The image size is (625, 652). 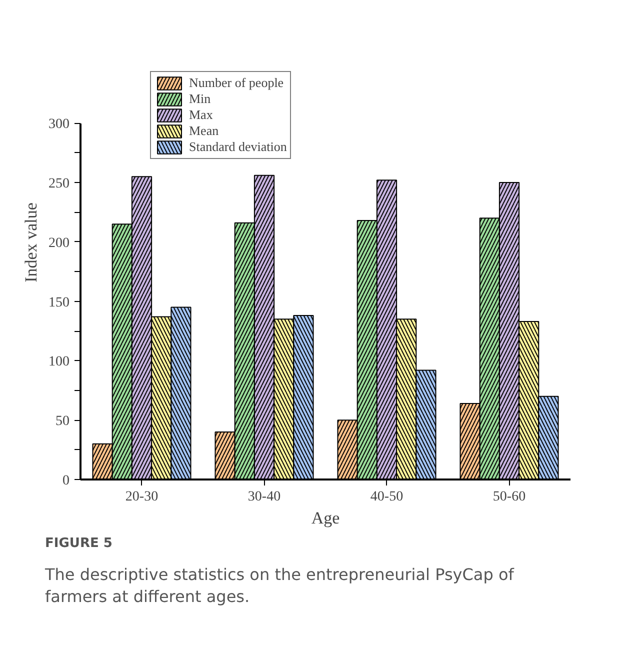 I want to click on text: The descriptive statistics on the entrepreneurial PsyCap of farmers at different ages., so click(x=280, y=586).